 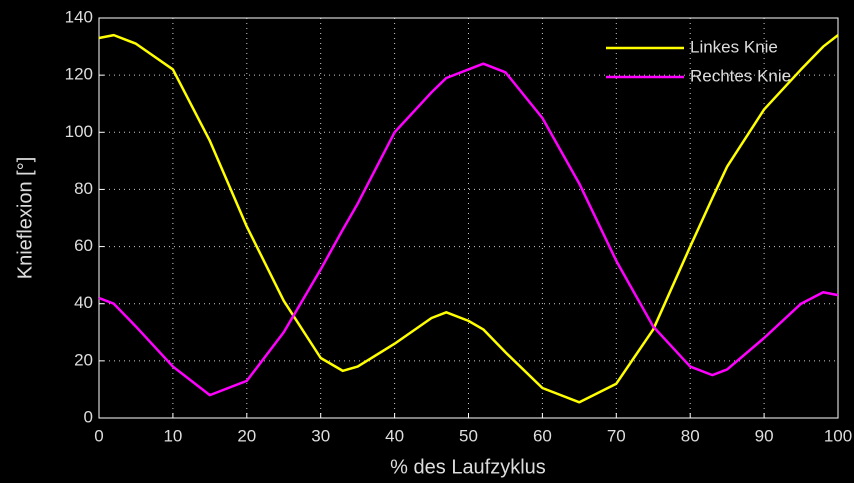 I want to click on x-tick-label: 90, so click(x=764, y=435).